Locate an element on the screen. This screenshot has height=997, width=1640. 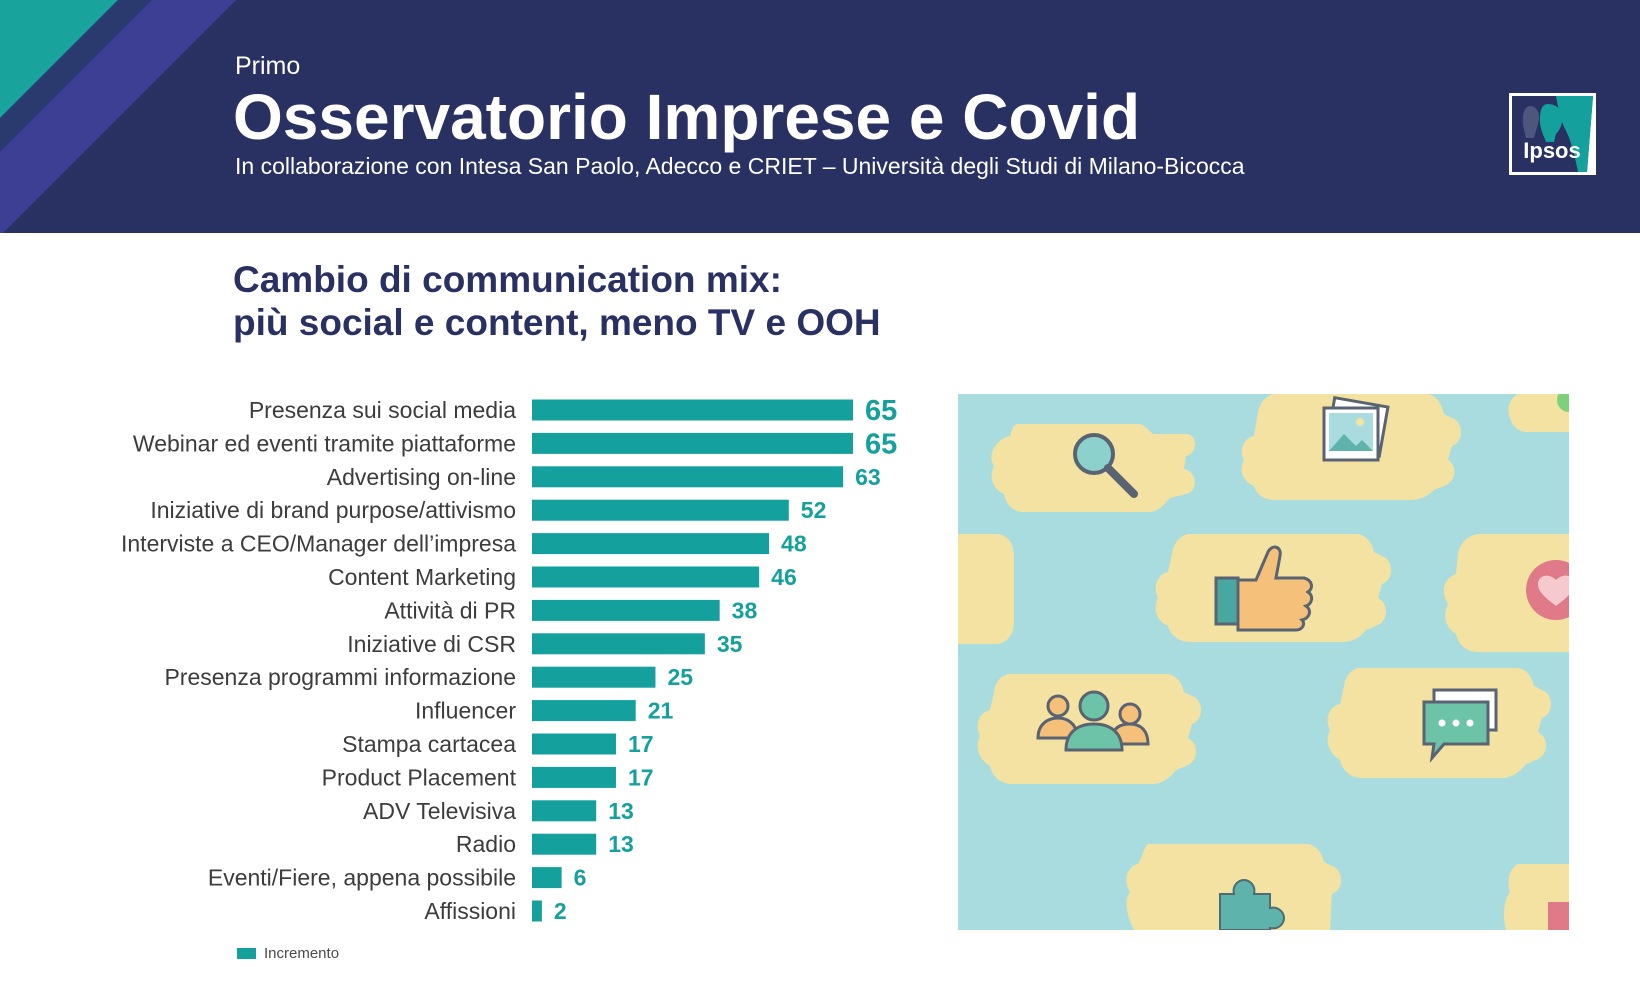
category-label: Presenza sui social media is located at coordinates (382, 410).